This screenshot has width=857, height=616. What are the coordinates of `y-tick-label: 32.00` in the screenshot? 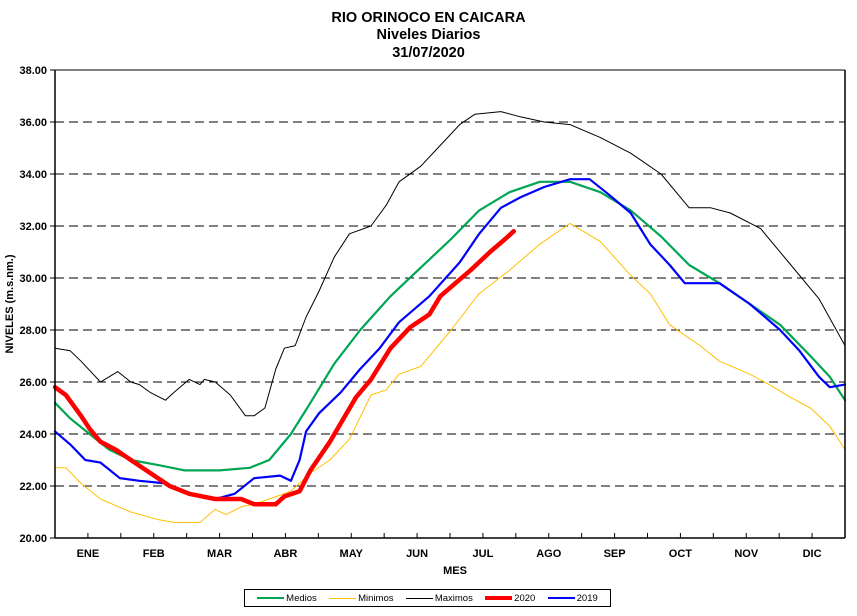 It's located at (33, 227).